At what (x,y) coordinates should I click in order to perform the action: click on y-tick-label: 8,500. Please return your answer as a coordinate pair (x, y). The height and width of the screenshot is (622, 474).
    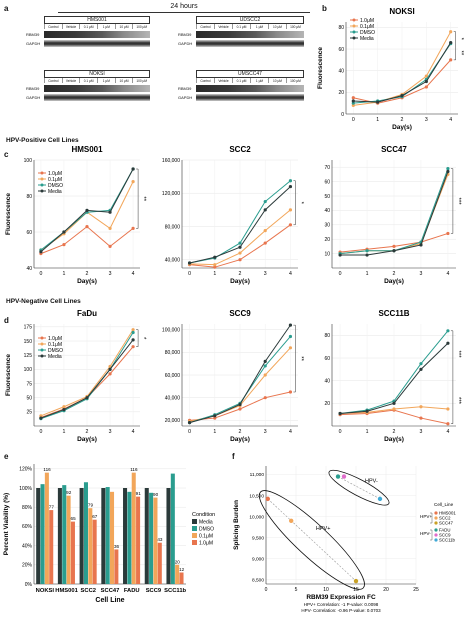
    Looking at the image, I should click on (258, 581).